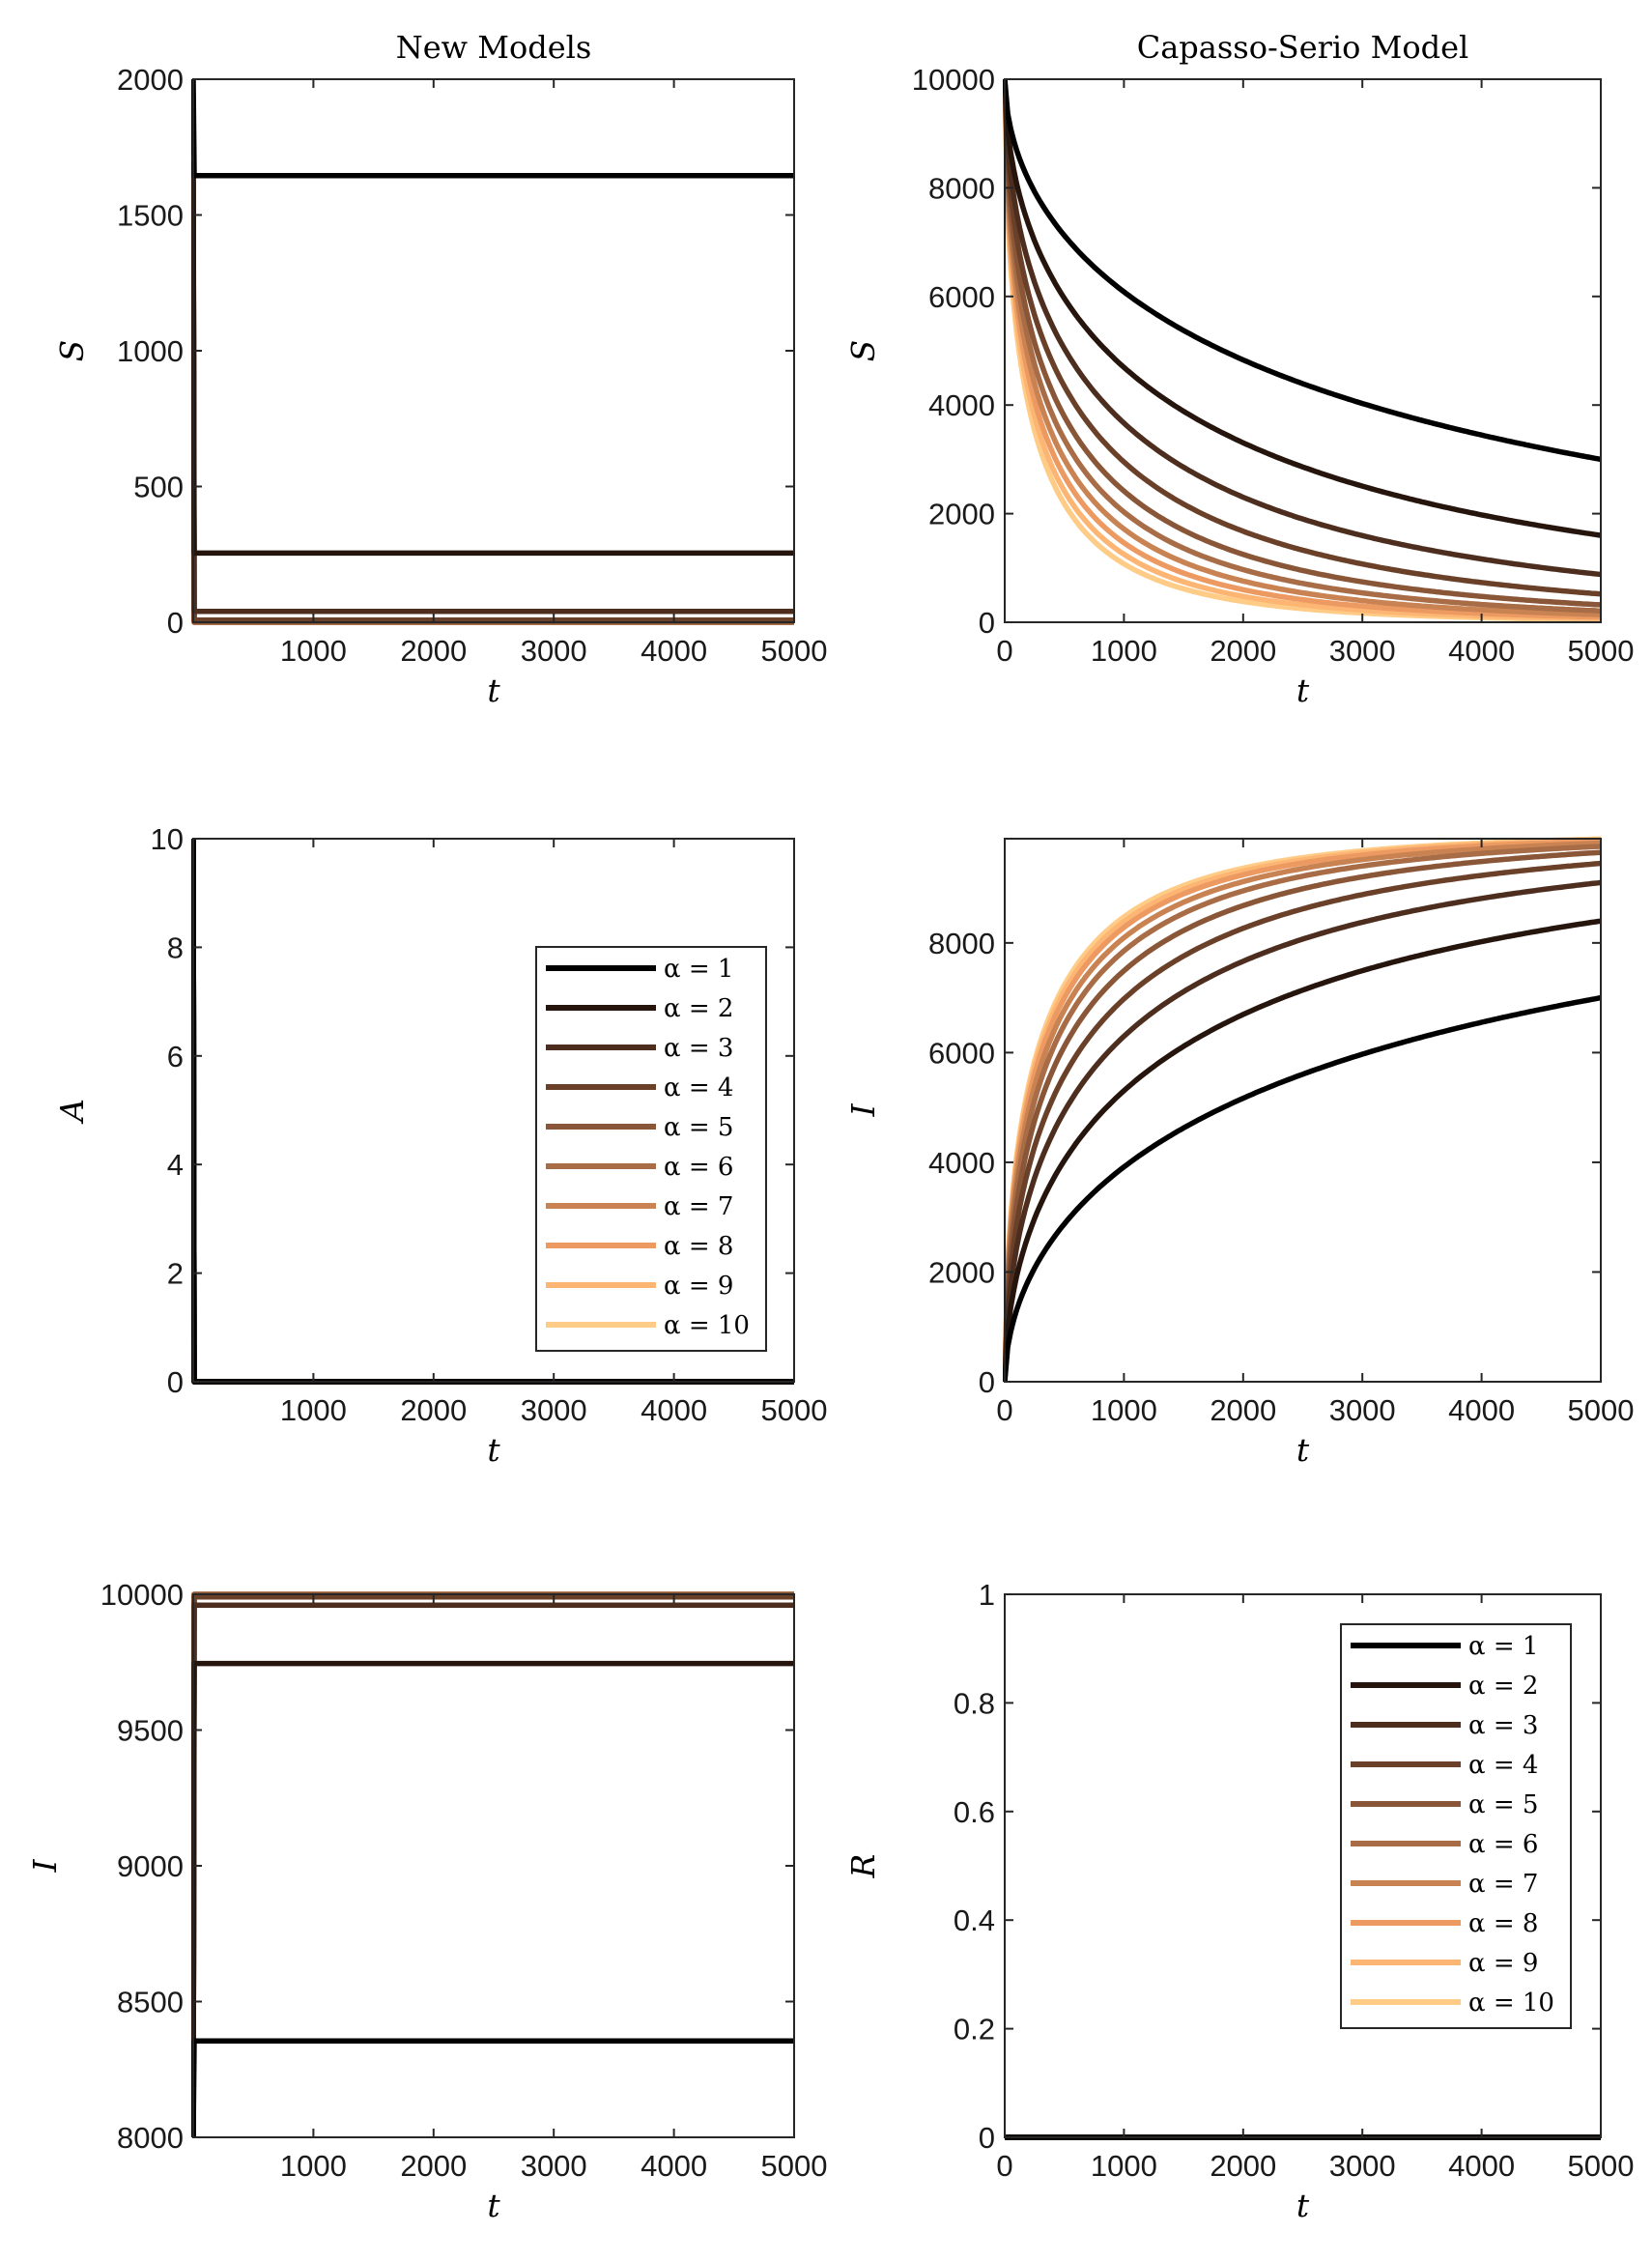 This screenshot has height=2261, width=1652. Describe the element at coordinates (175, 947) in the screenshot. I see `y-tick-label: 8` at that location.